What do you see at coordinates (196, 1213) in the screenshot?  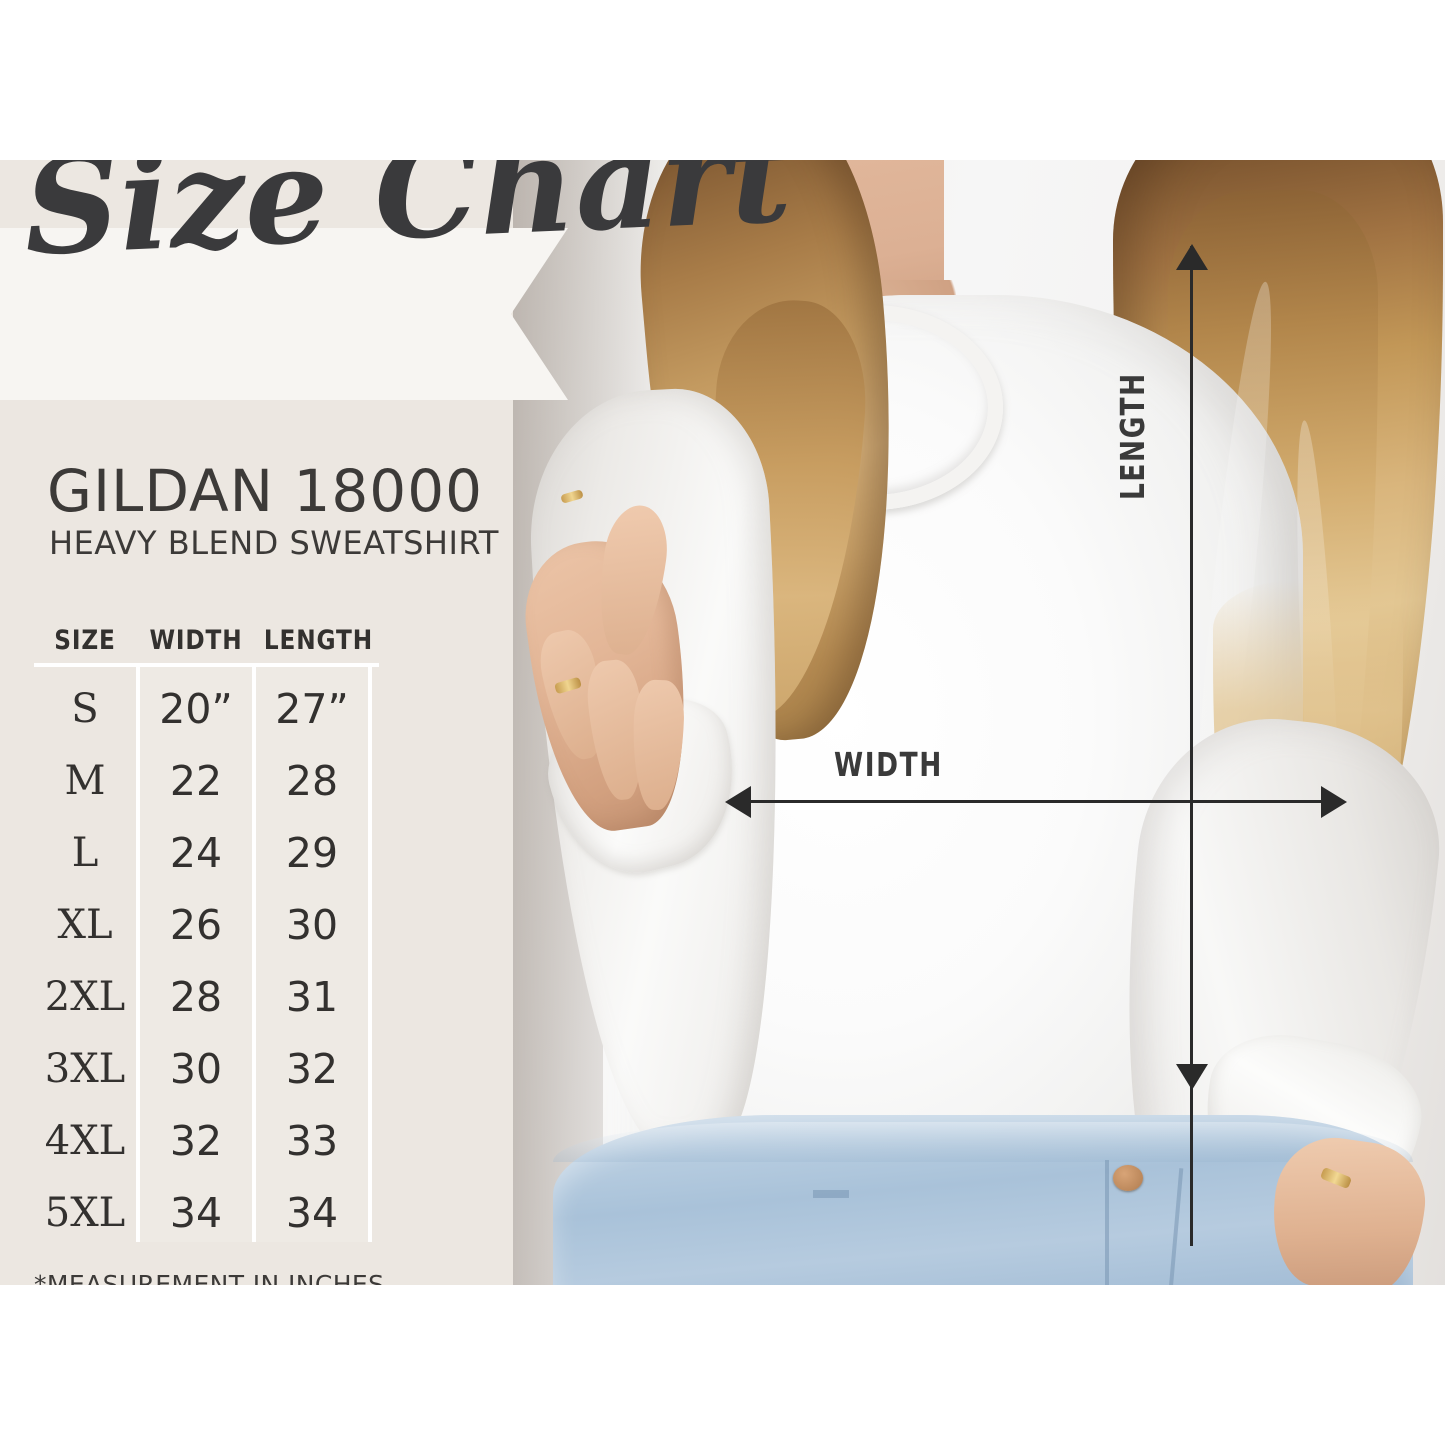 I see `cell-width: 34` at bounding box center [196, 1213].